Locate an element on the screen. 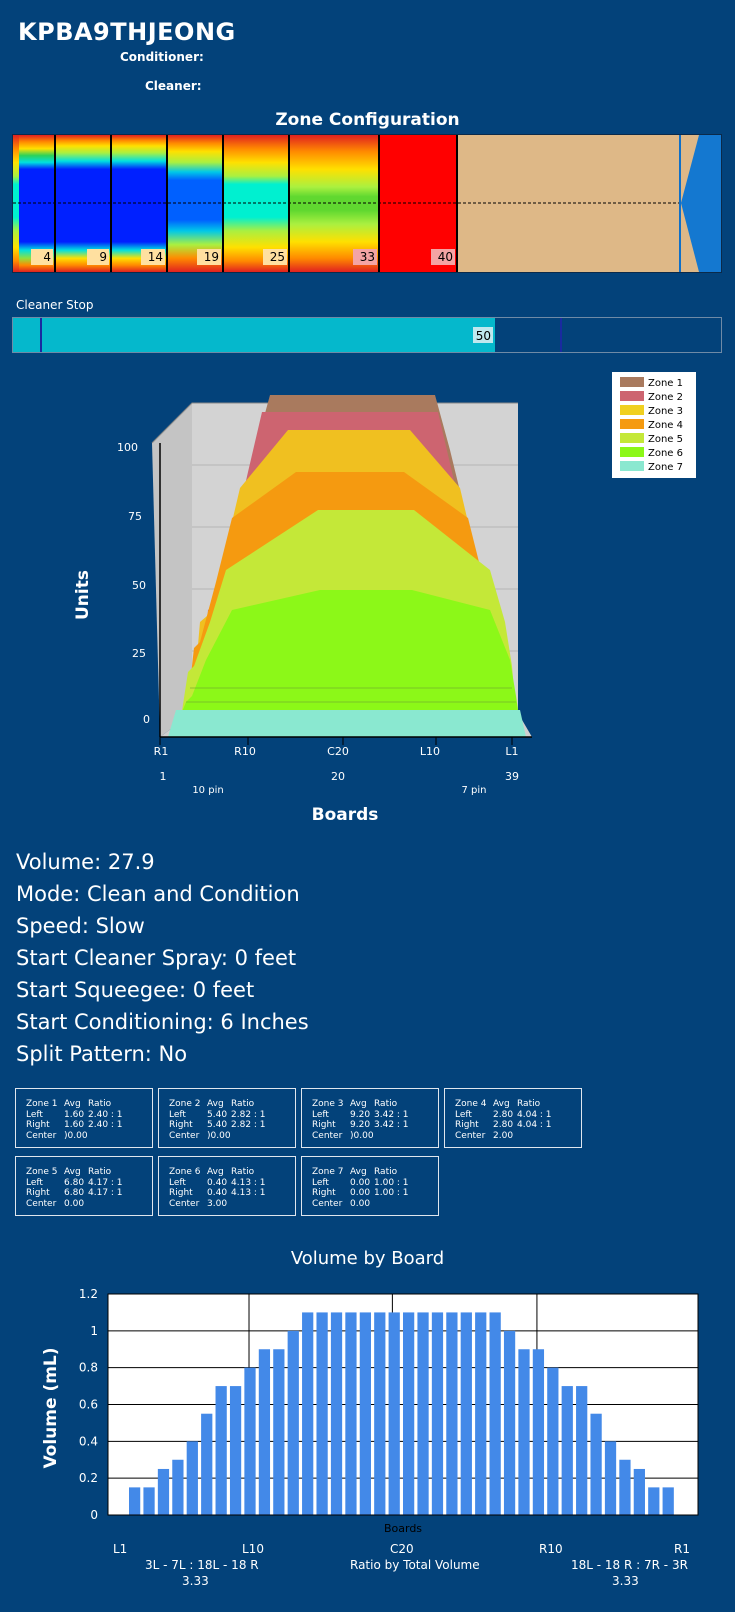 The width and height of the screenshot is (735, 1612). legend-zone-4: Zone 4 is located at coordinates (665, 425).